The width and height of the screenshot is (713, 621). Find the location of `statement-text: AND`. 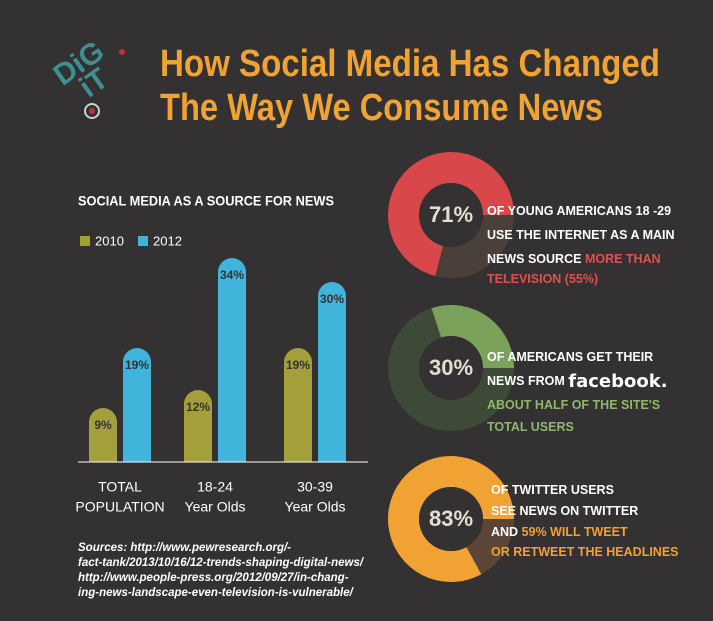

statement-text: AND is located at coordinates (506, 532).